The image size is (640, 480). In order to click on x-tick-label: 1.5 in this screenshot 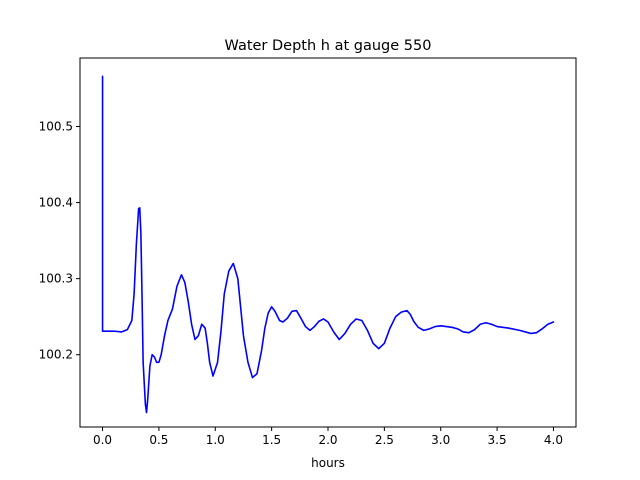, I will do `click(271, 440)`.